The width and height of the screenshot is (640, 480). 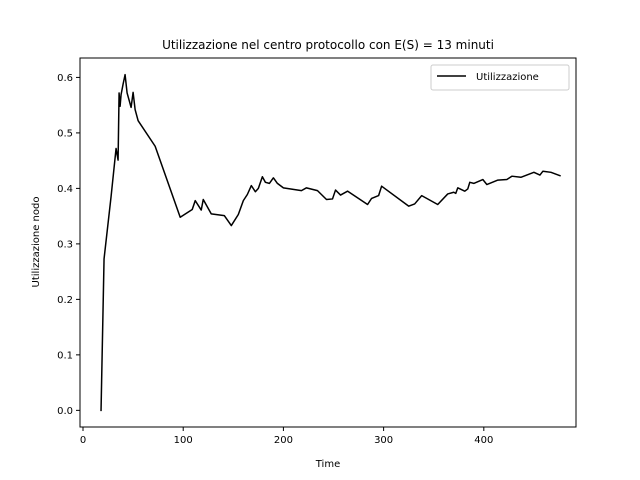 I want to click on legend-box, so click(x=500, y=77).